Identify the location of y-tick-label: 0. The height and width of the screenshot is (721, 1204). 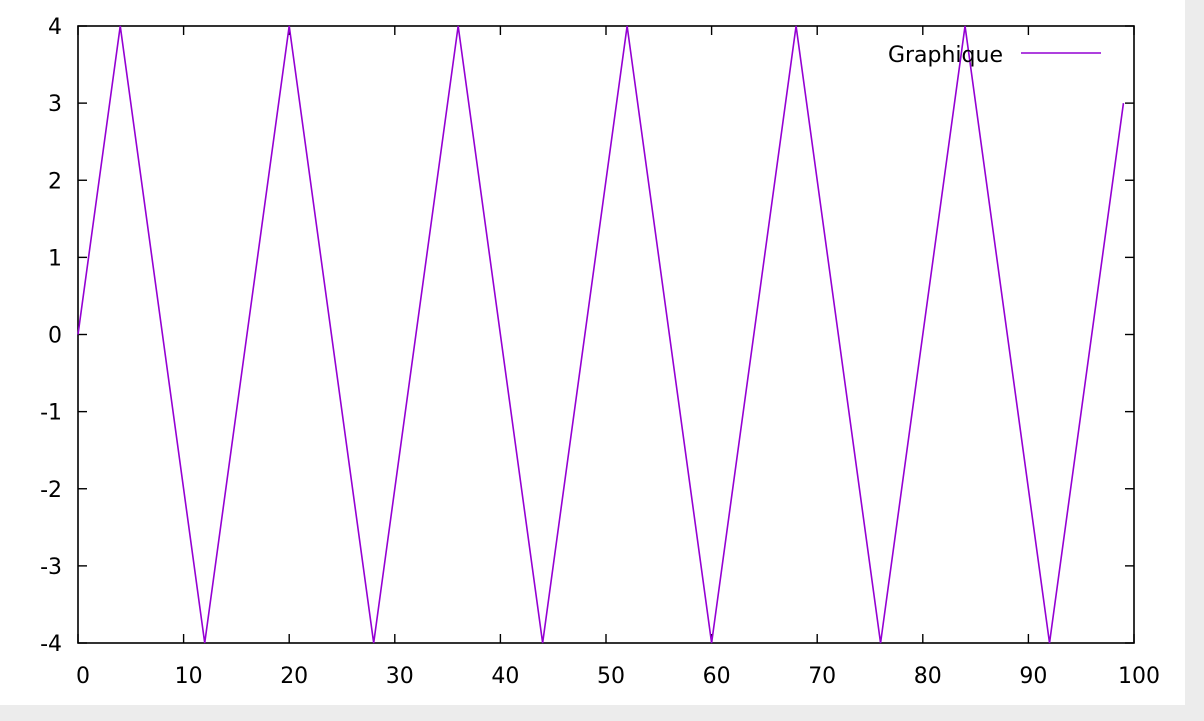
(55, 336).